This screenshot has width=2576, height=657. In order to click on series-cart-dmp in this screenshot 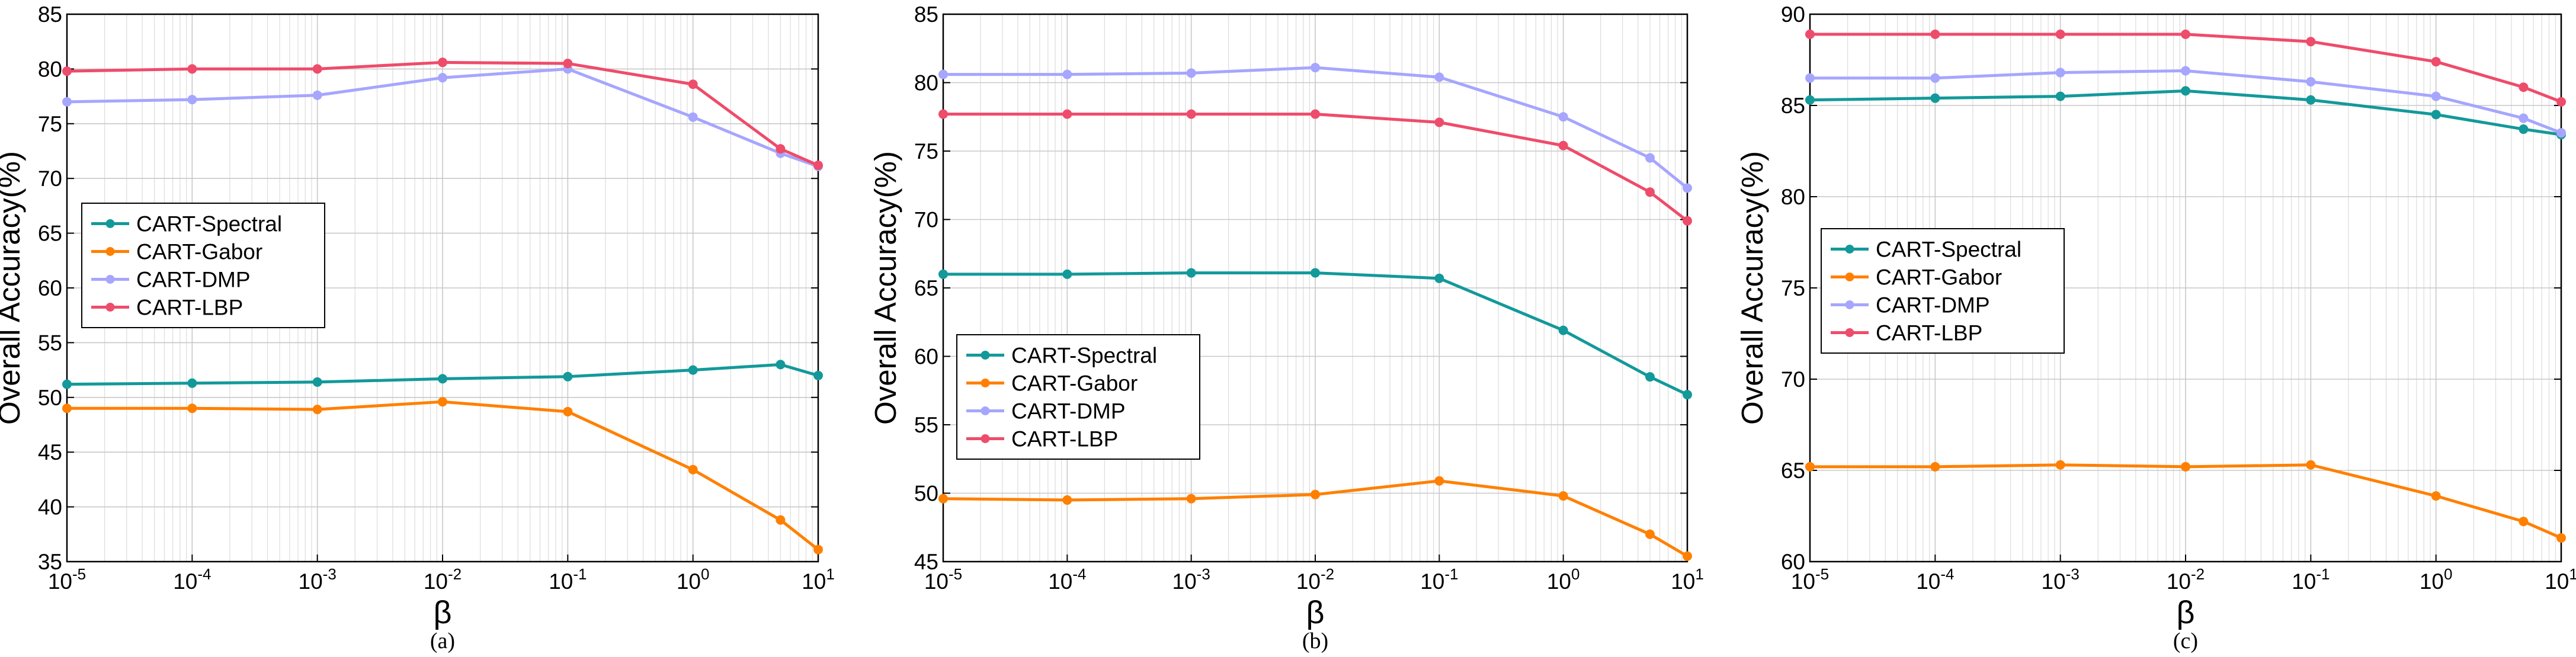, I will do `click(2185, 102)`.